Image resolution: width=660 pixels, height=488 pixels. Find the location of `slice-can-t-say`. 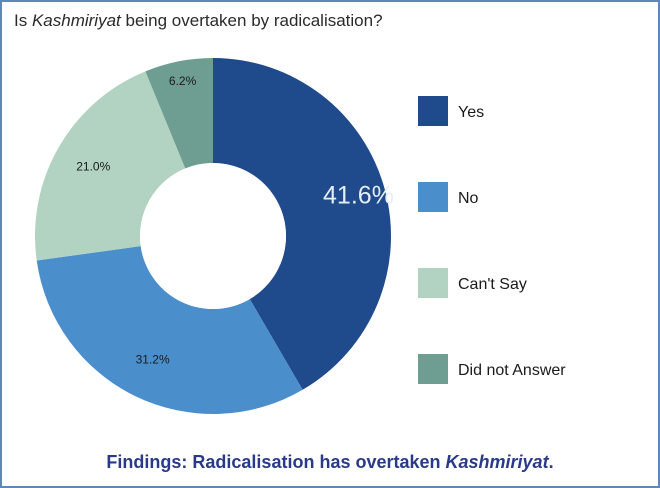

slice-can-t-say is located at coordinates (110, 166).